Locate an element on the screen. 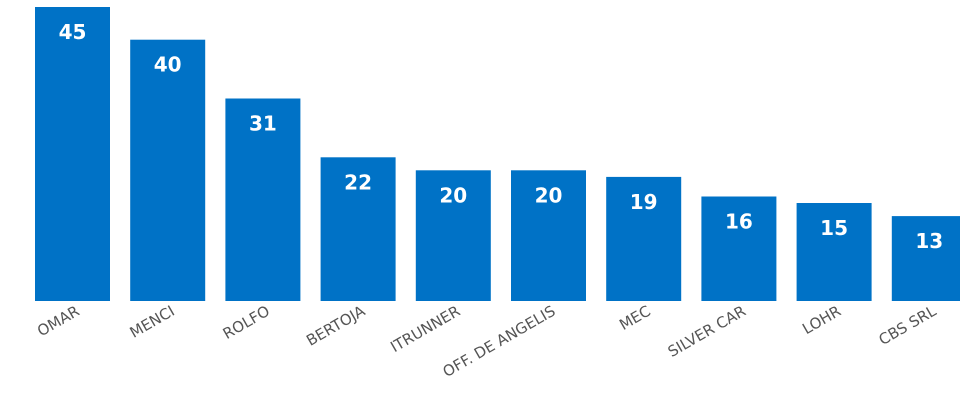 This screenshot has height=410, width=960. bar-cbs-srl is located at coordinates (925, 258).